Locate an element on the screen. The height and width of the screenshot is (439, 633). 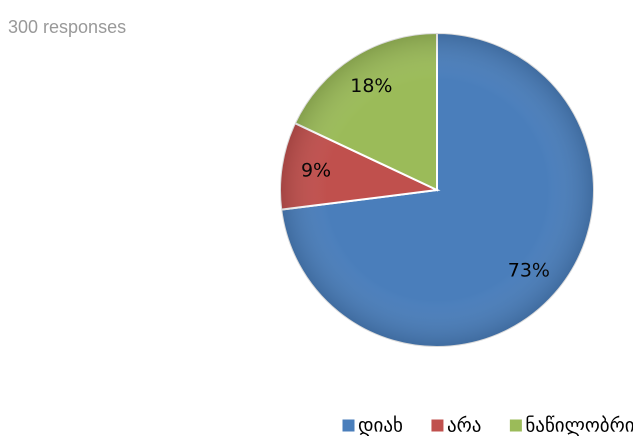
slice-label: 73% is located at coordinates (529, 270).